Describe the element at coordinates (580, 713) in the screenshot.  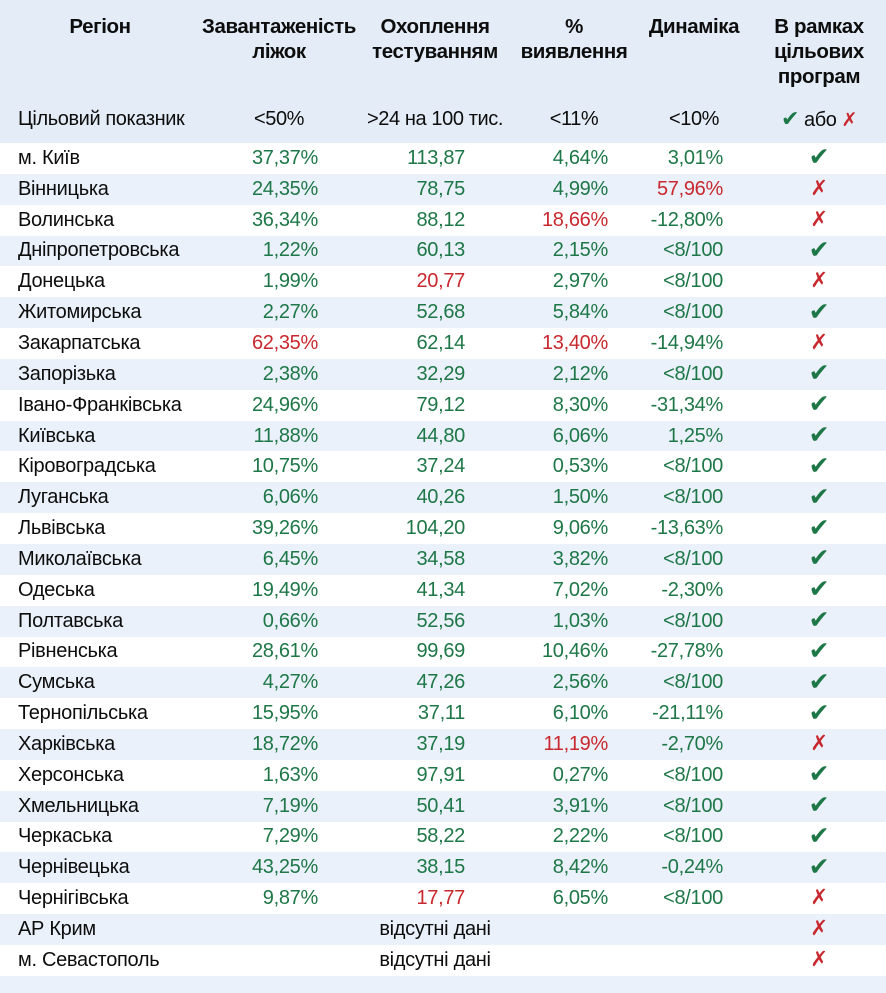
I see `detection-value: 6,10%` at that location.